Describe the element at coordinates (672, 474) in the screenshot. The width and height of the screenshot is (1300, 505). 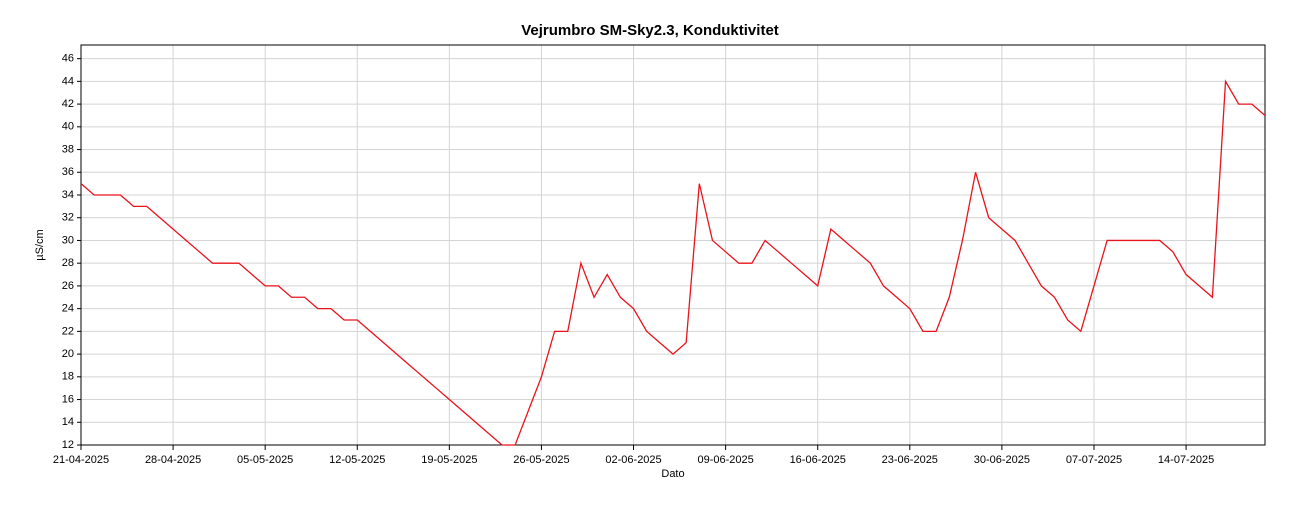
I see `x-axis-label: Dato` at that location.